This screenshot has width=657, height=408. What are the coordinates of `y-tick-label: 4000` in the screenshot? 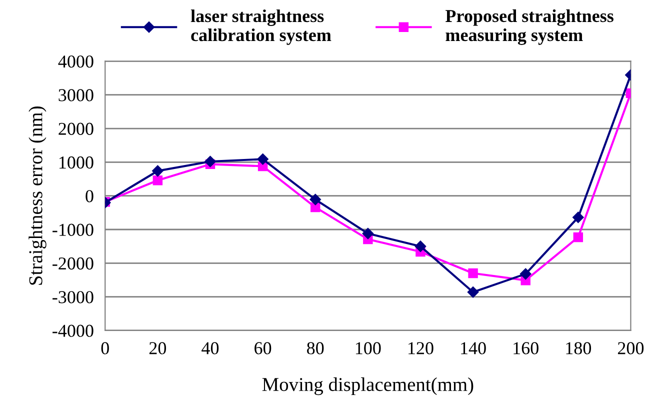 It's located at (76, 61).